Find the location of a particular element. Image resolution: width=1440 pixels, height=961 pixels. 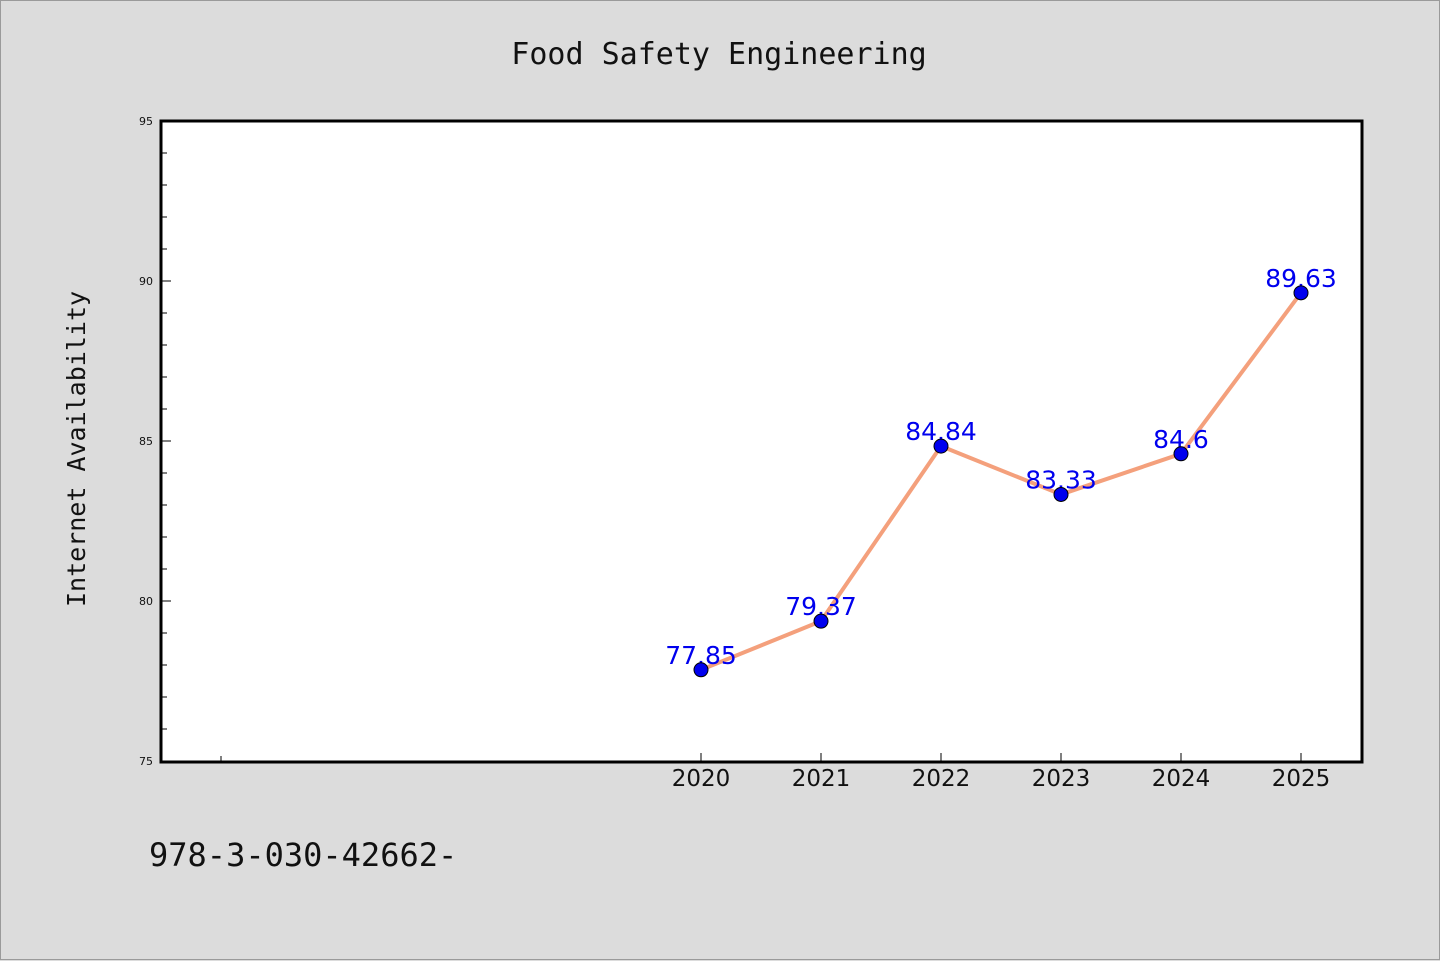

x-axis-ticks: 2020 2021 2022 2023 2024 2025 is located at coordinates (775, 772).